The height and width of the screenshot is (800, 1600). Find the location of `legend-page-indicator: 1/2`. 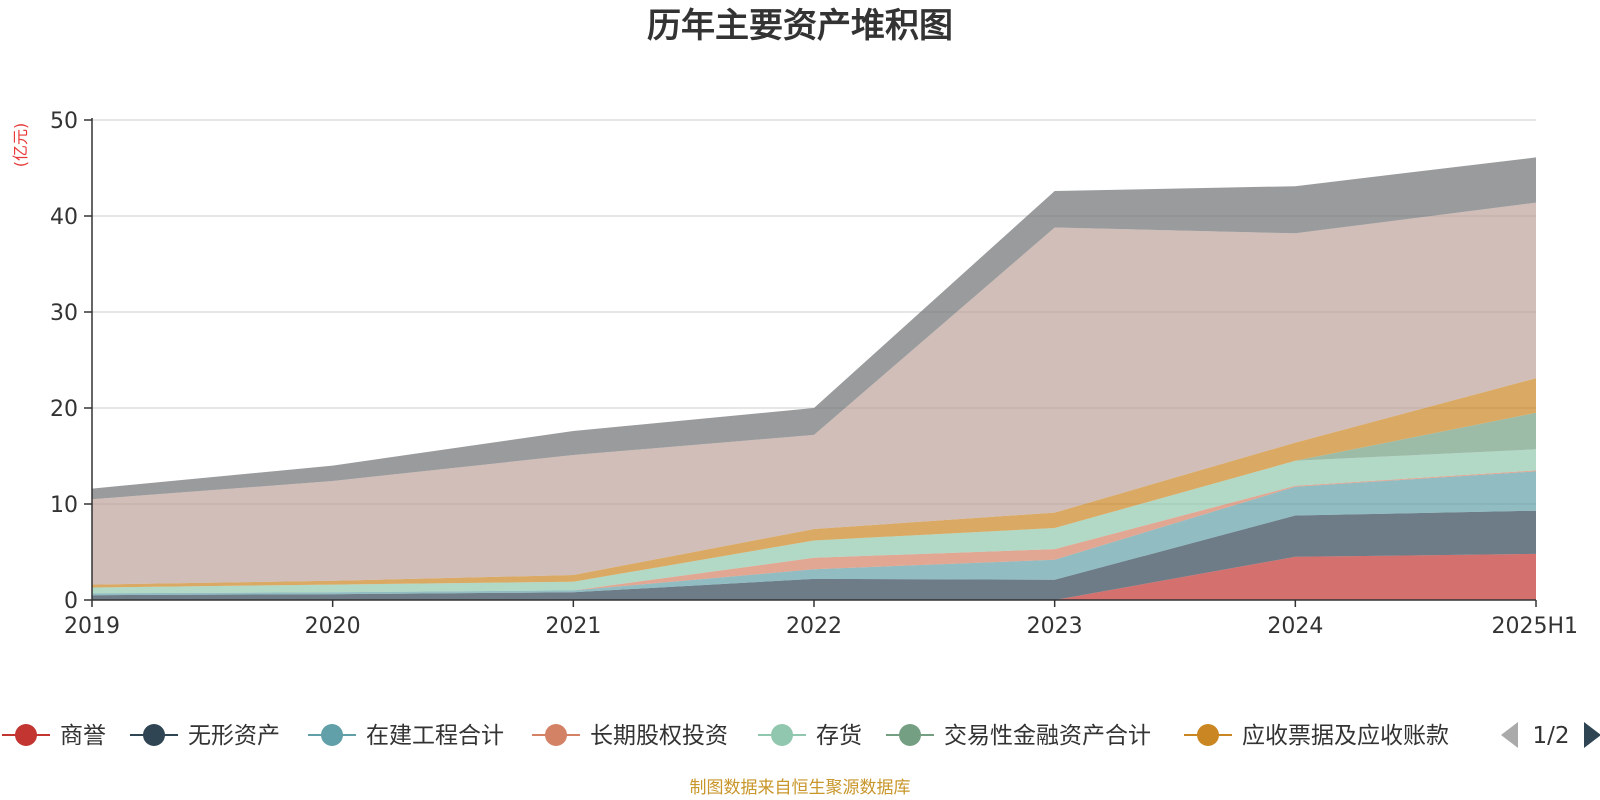

legend-page-indicator: 1/2 is located at coordinates (1550, 736).